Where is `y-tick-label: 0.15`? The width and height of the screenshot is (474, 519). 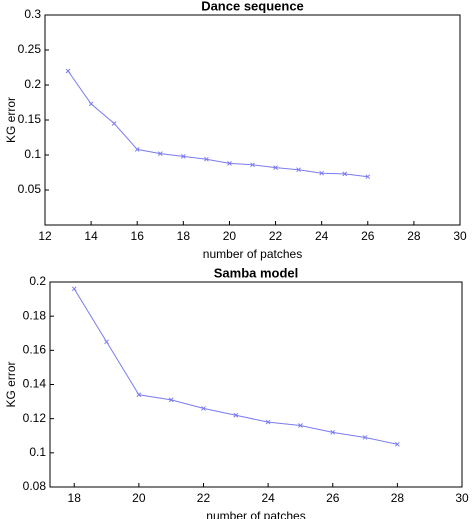
y-tick-label: 0.15 is located at coordinates (30, 119).